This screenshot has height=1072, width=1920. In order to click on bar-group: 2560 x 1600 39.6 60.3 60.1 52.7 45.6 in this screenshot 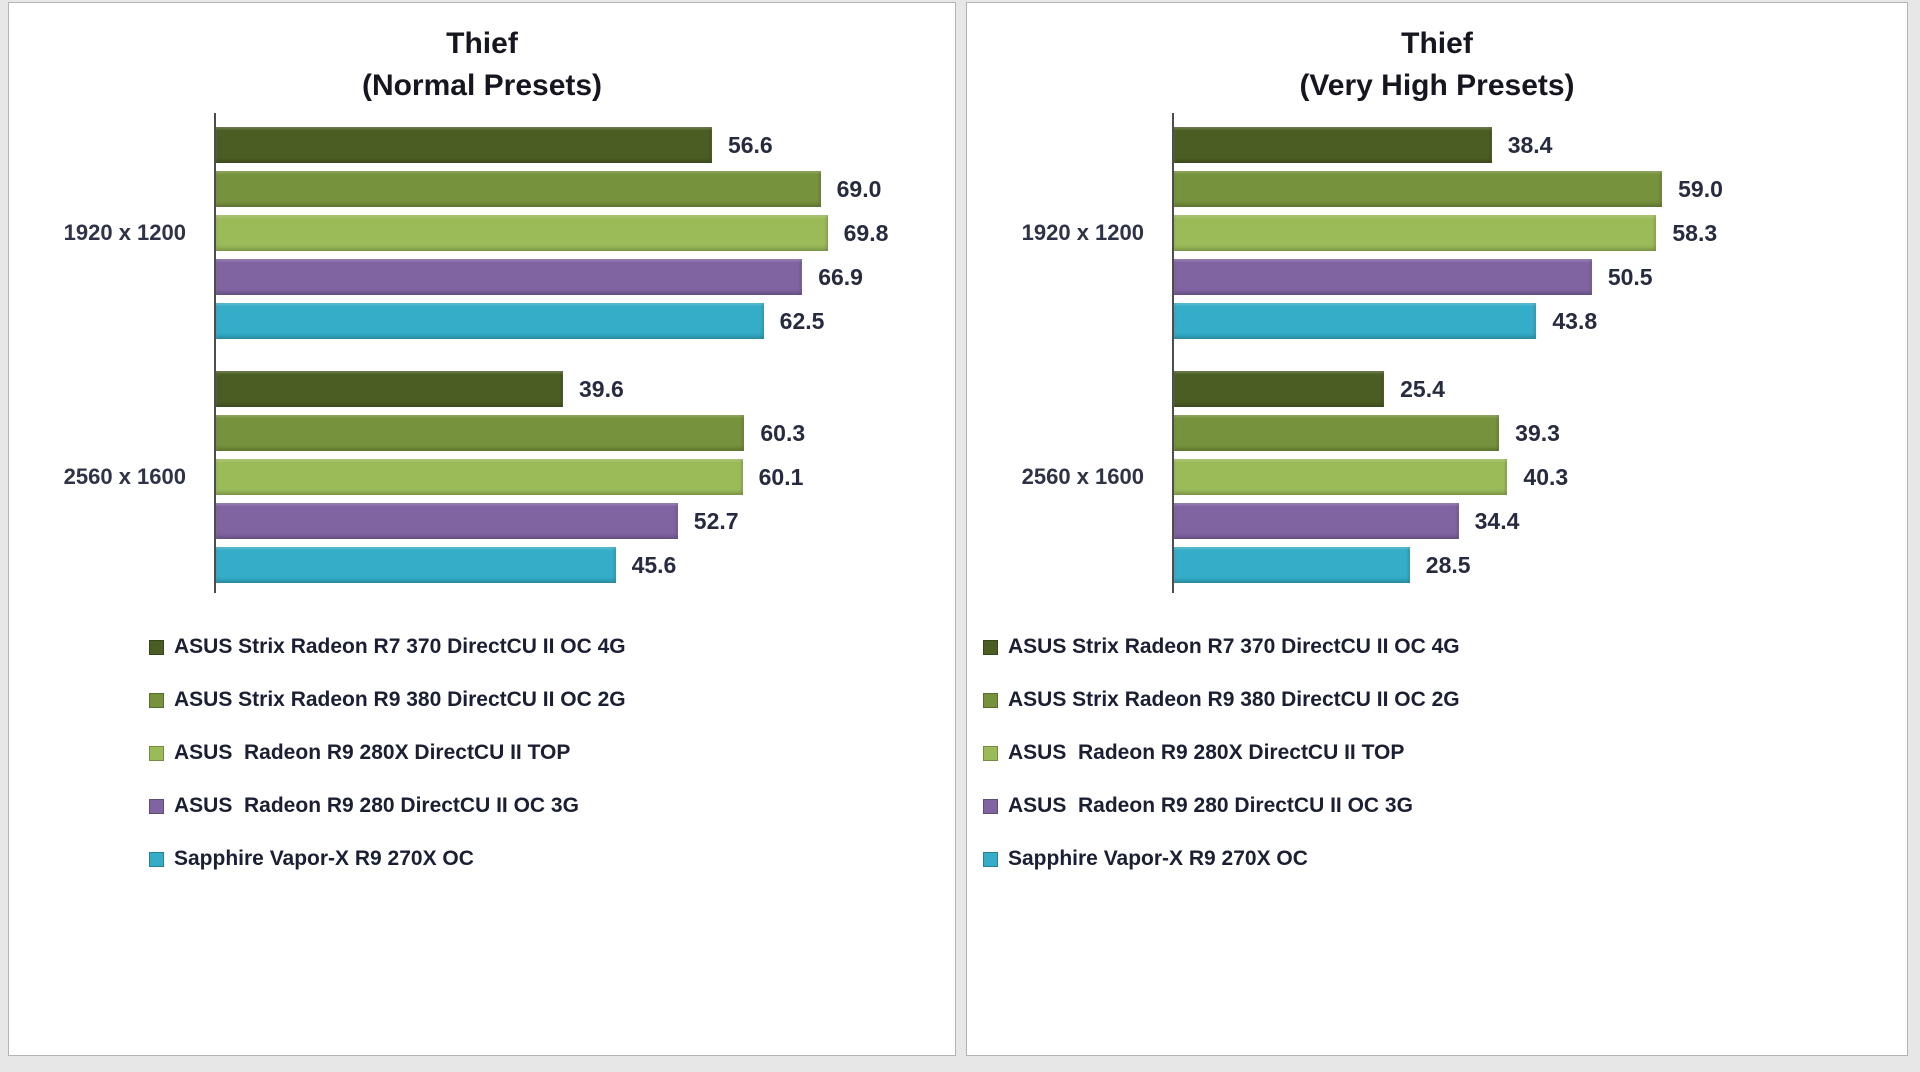, I will do `click(490, 477)`.